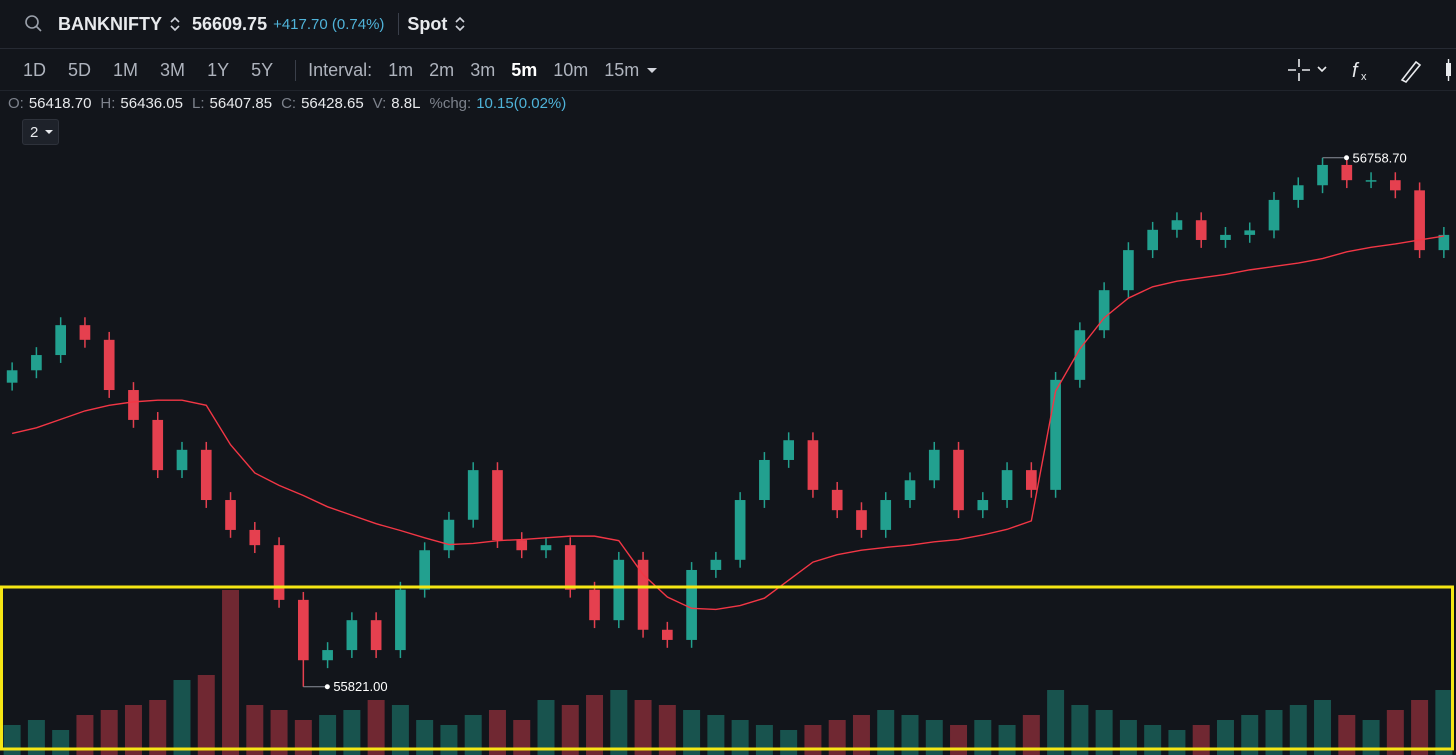  Describe the element at coordinates (40, 132) in the screenshot. I see `pane-selector: 2` at that location.